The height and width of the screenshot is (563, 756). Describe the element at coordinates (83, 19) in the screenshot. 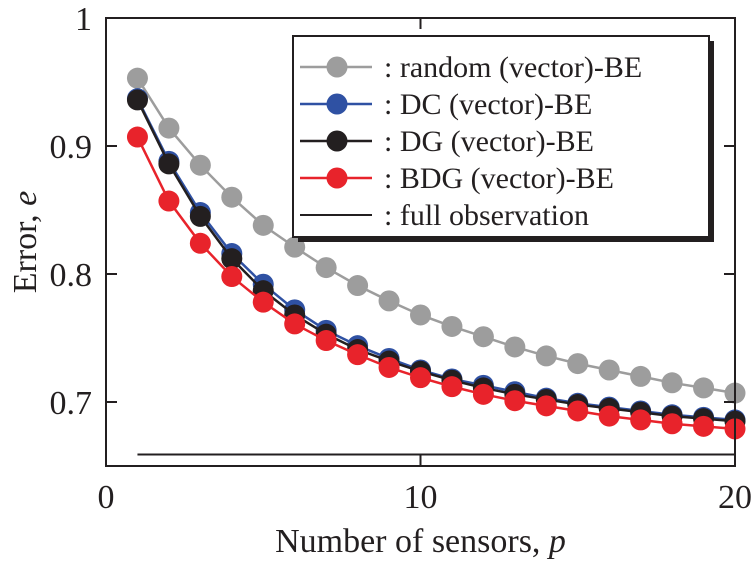

I see `y-tick-label: 1` at that location.